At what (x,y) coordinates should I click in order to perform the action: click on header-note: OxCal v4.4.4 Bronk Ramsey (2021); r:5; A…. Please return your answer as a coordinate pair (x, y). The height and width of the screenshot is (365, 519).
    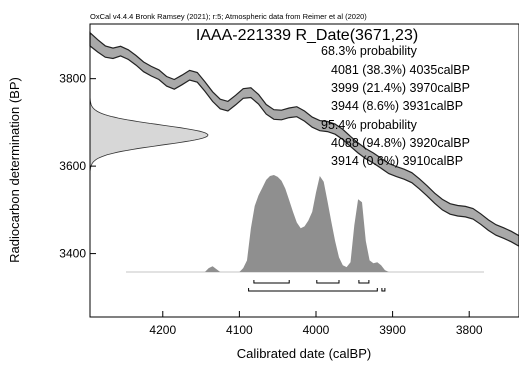
    Looking at the image, I should click on (228, 16).